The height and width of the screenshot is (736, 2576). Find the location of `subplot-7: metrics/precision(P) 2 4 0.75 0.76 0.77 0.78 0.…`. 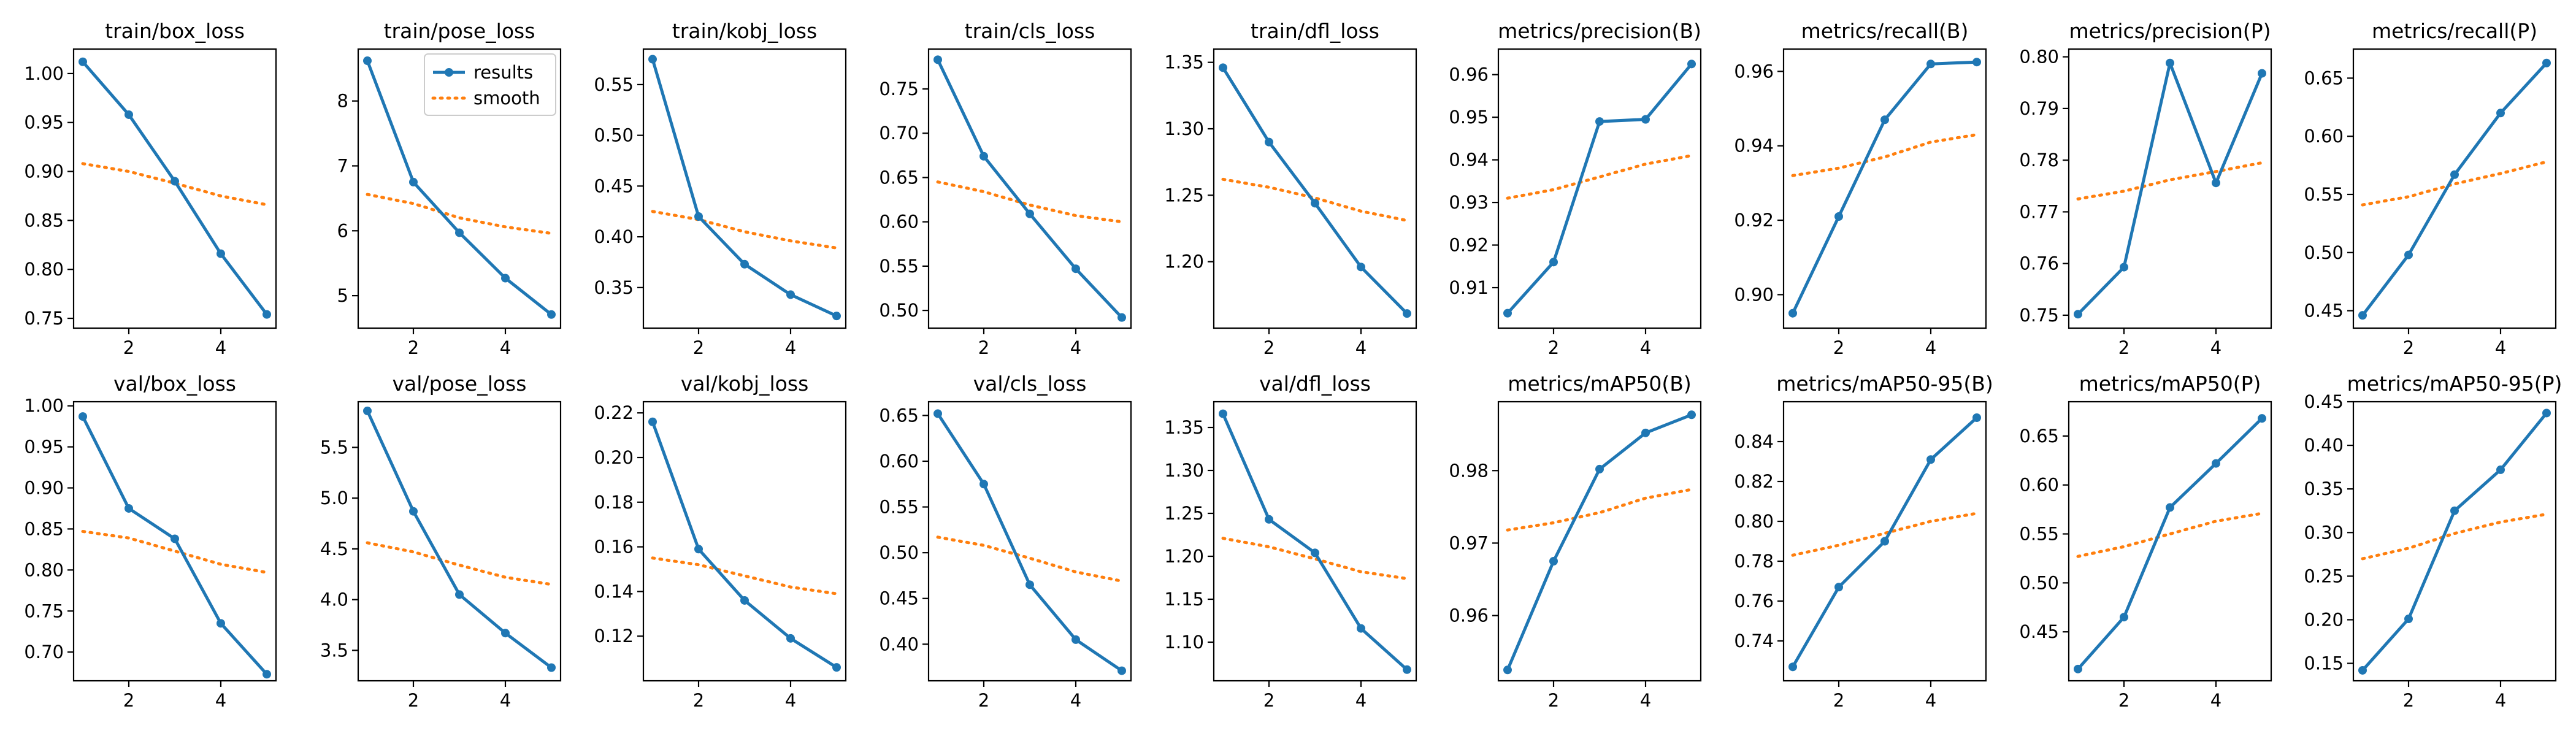

subplot-7: metrics/precision(P) 2 4 0.75 0.76 0.77 0.78 0.… is located at coordinates (2145, 188).